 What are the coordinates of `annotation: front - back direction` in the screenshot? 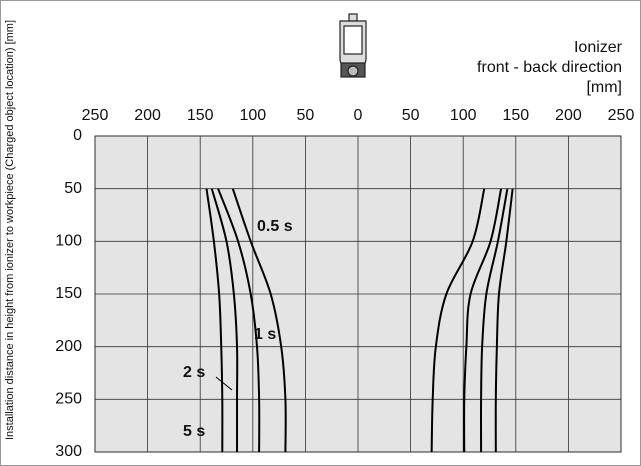 It's located at (549, 67).